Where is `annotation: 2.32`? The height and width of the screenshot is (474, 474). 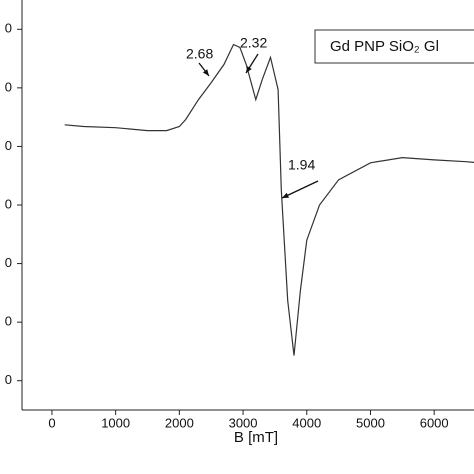 annotation: 2.32 is located at coordinates (253, 43).